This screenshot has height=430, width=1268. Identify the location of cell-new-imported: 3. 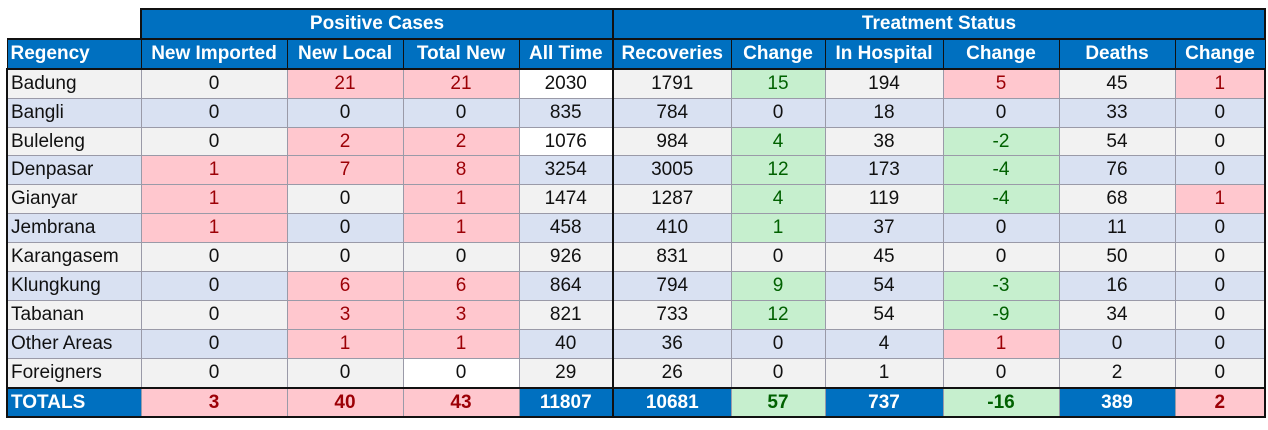
(214, 402).